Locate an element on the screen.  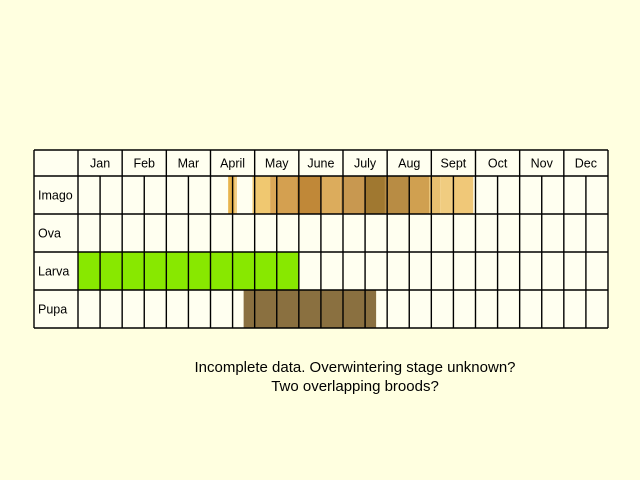
caption-line-2: Two overlapping broods? is located at coordinates (355, 386).